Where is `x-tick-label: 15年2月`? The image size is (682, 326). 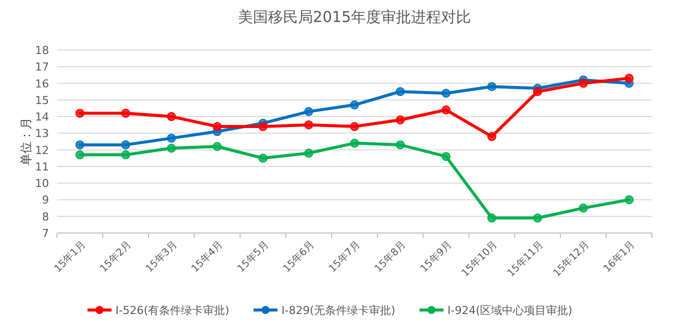
x-tick-label: 15年2月 is located at coordinates (116, 256).